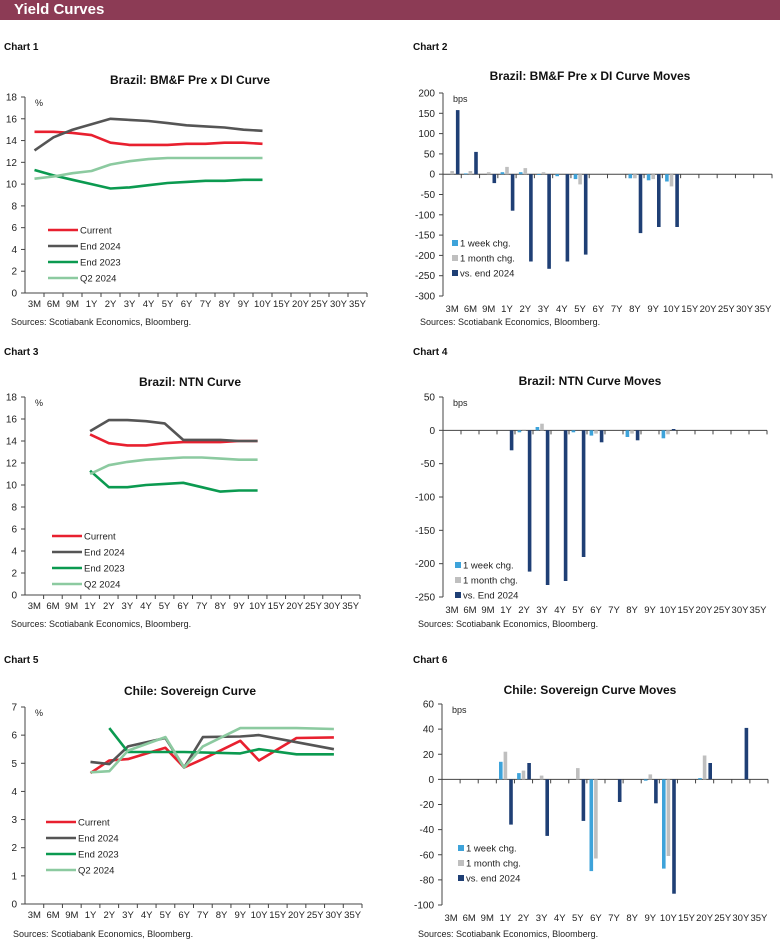  I want to click on y-tick-label: -150, so click(425, 531).